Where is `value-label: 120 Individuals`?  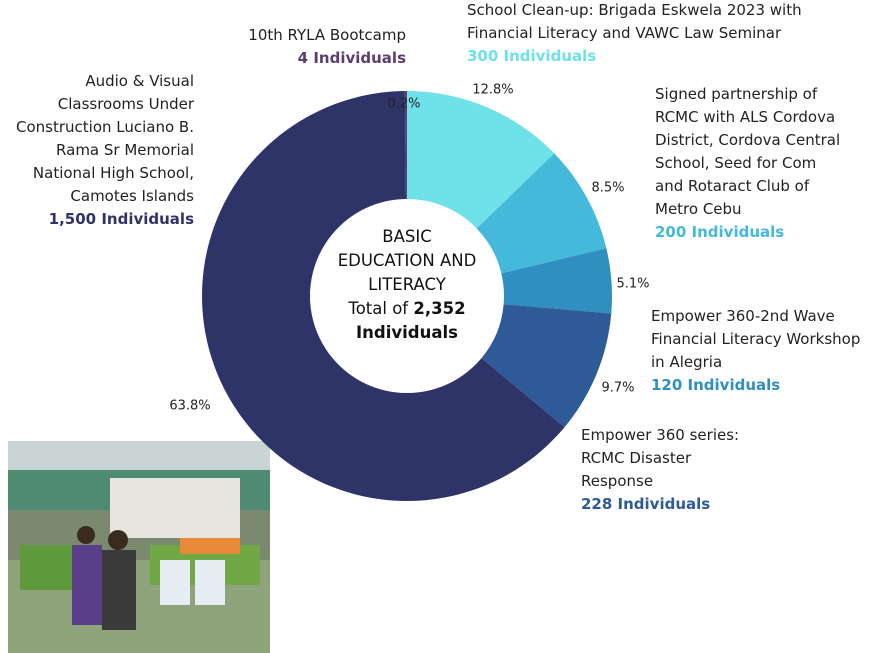 value-label: 120 Individuals is located at coordinates (716, 385).